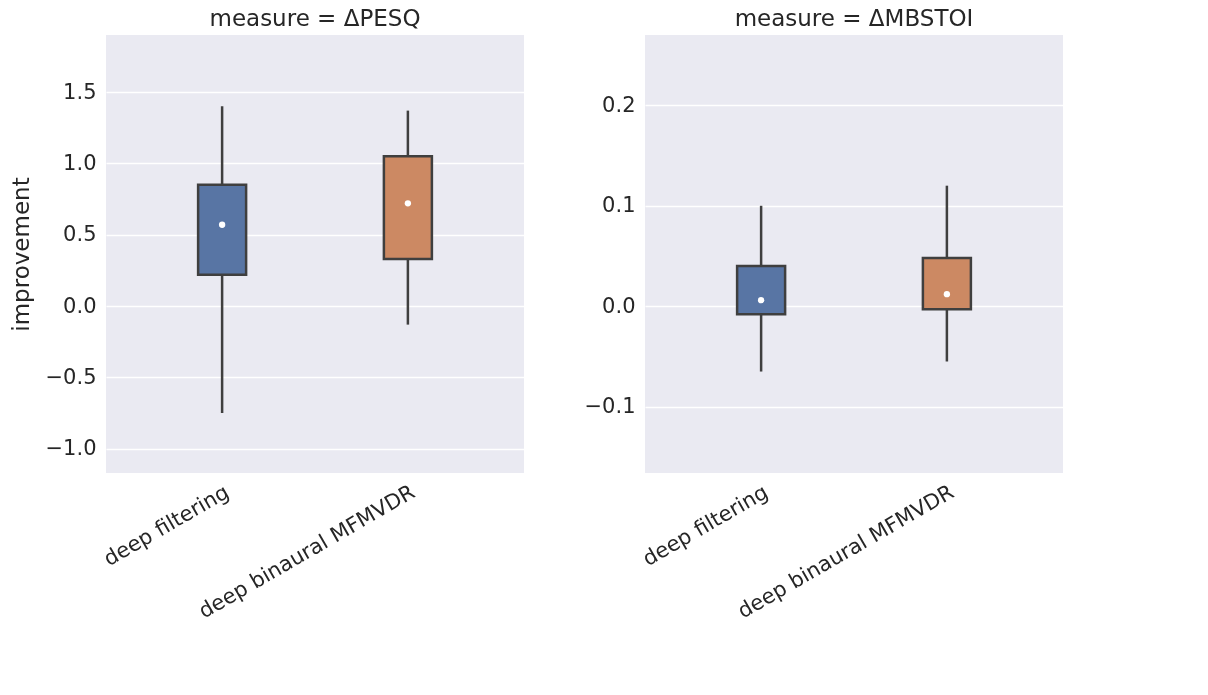 The height and width of the screenshot is (695, 1208). What do you see at coordinates (619, 104) in the screenshot?
I see `y-tick-label: 0.2` at bounding box center [619, 104].